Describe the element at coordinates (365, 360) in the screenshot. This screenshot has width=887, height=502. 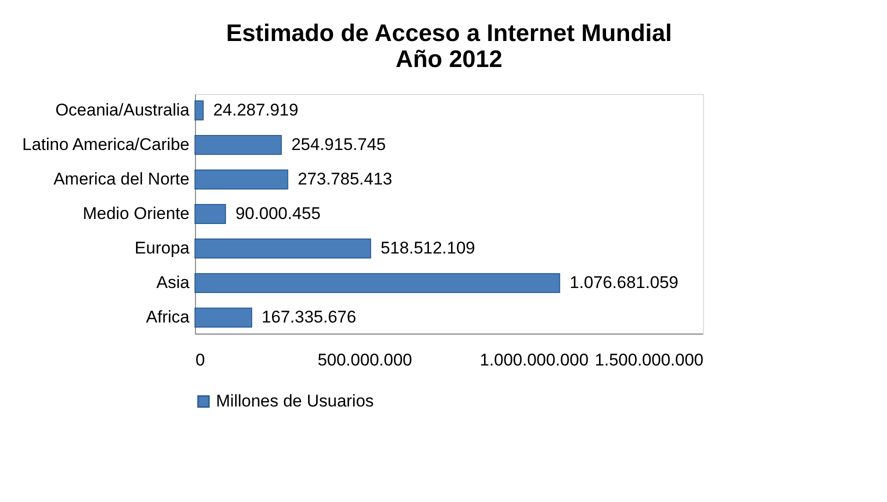
I see `x-tick-label: 500.000.000` at that location.